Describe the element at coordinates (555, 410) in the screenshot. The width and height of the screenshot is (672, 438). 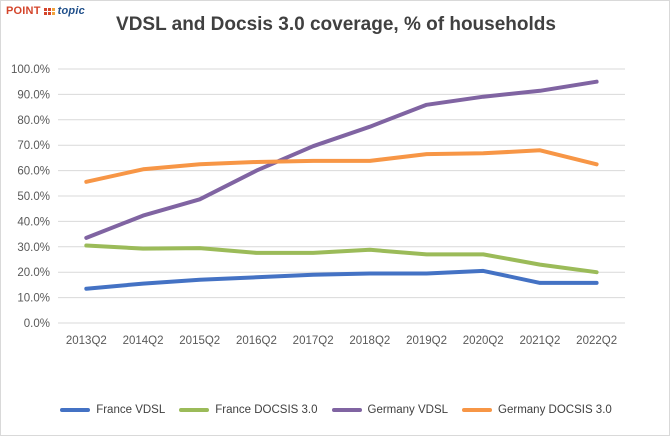
I see `legend-label: Germany DOCSIS 3.0` at that location.